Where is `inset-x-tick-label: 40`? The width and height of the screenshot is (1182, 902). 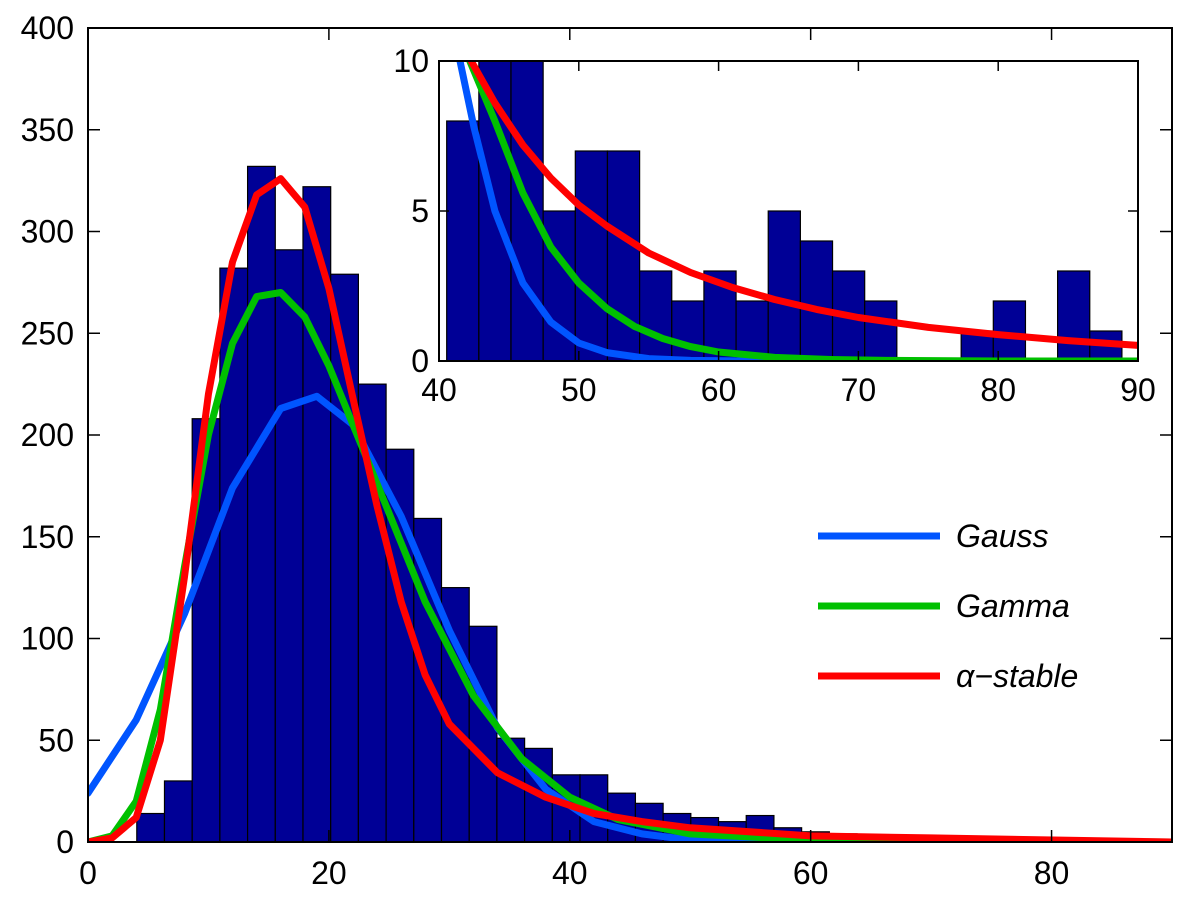
inset-x-tick-label: 40 is located at coordinates (439, 390).